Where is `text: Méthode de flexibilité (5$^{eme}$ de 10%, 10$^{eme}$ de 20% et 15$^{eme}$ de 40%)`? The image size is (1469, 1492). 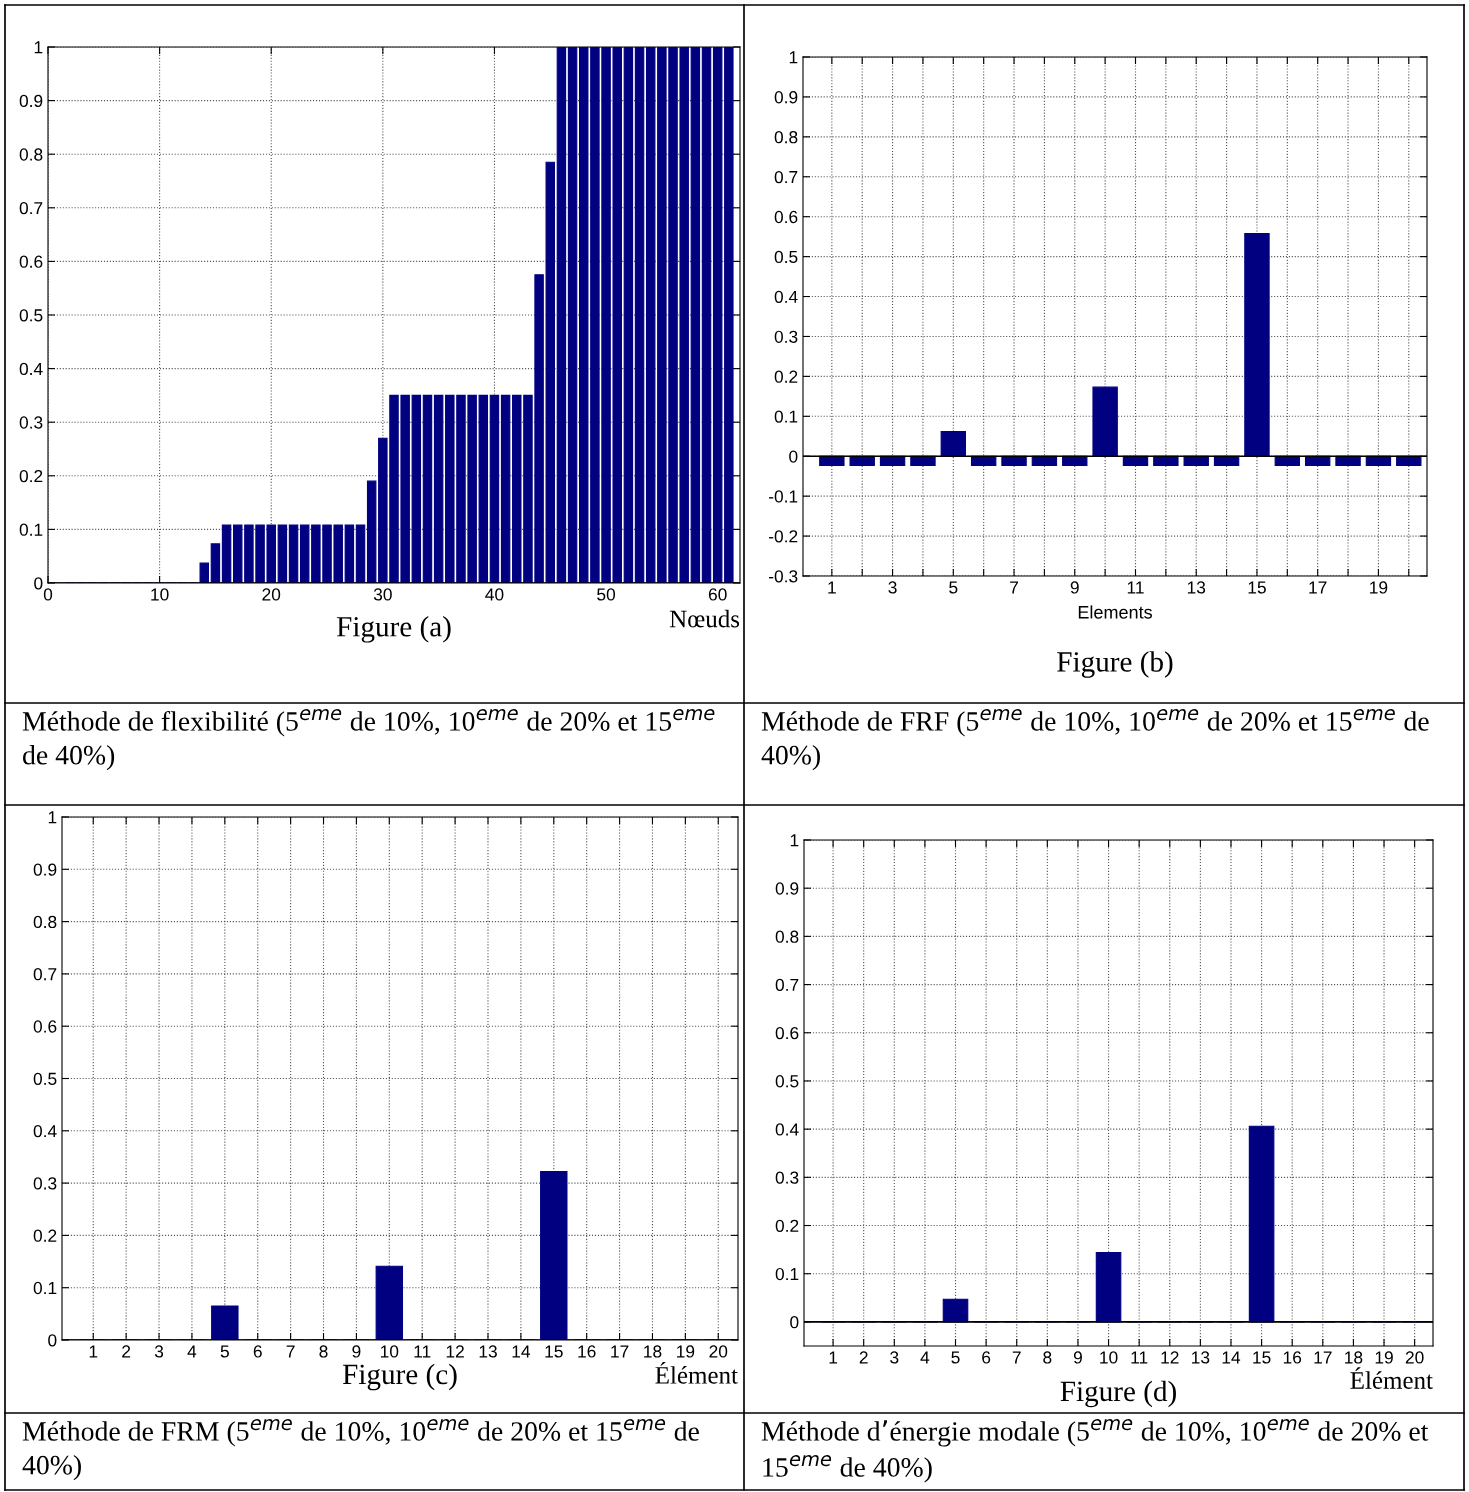 text: Méthode de flexibilité (5$^{eme}$ de 10%, 10$^{eme}$ de 20% et 15$^{eme}$ de 40%) is located at coordinates (368, 740).